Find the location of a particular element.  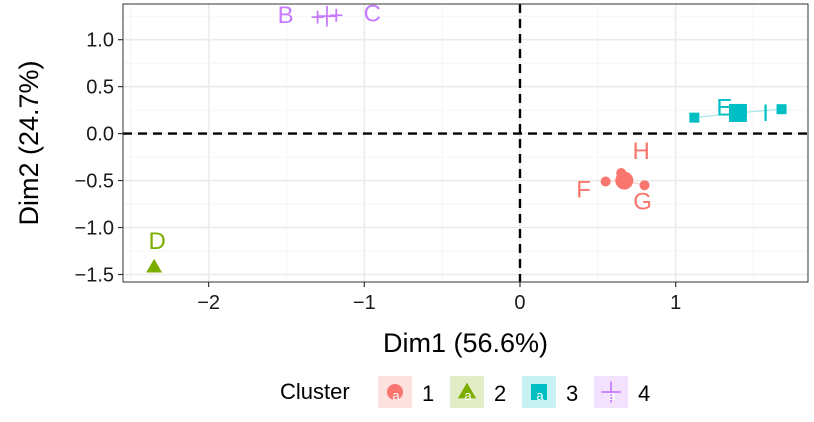

y-tick-label: −0.5 is located at coordinates (94, 182).